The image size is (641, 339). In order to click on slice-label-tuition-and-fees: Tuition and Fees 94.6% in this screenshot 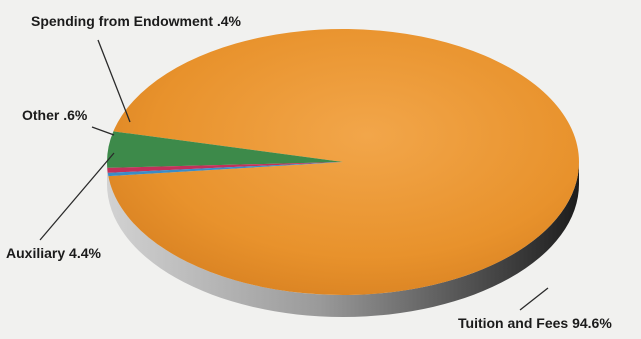, I will do `click(535, 323)`.